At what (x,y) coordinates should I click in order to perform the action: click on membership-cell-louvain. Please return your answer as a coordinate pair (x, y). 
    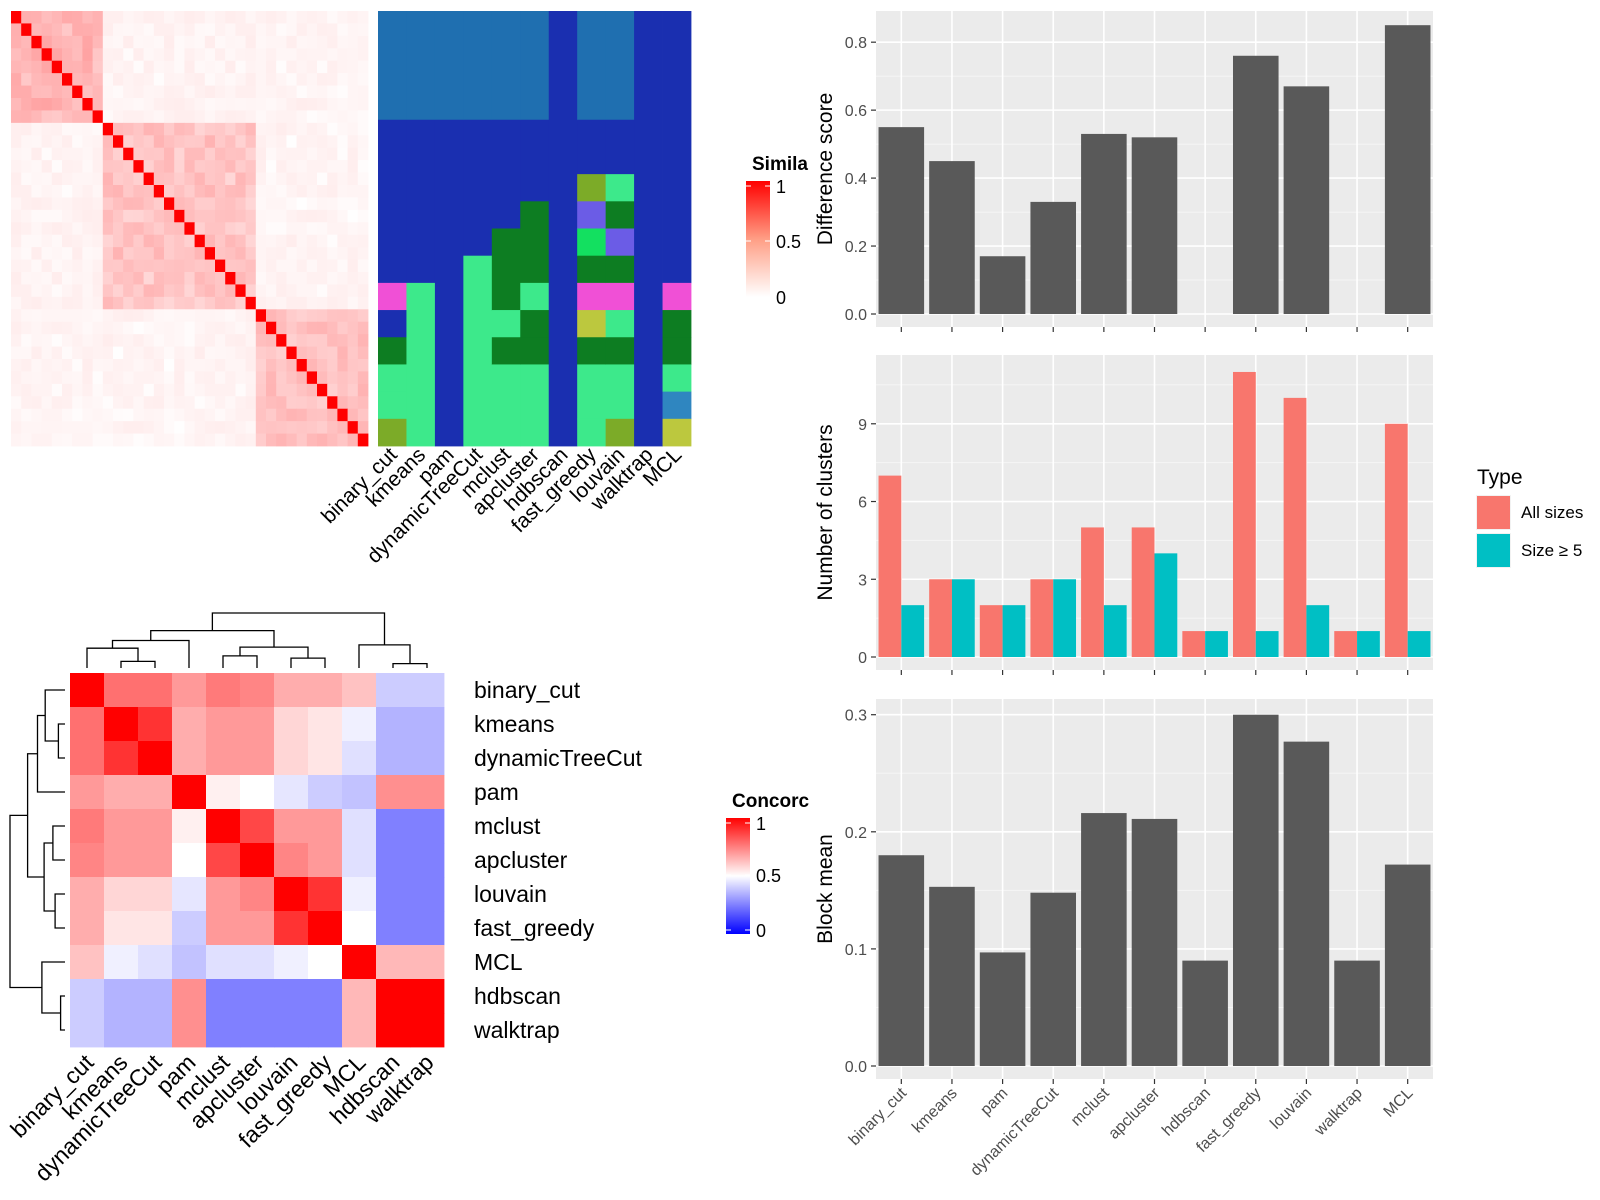
    Looking at the image, I should click on (620, 147).